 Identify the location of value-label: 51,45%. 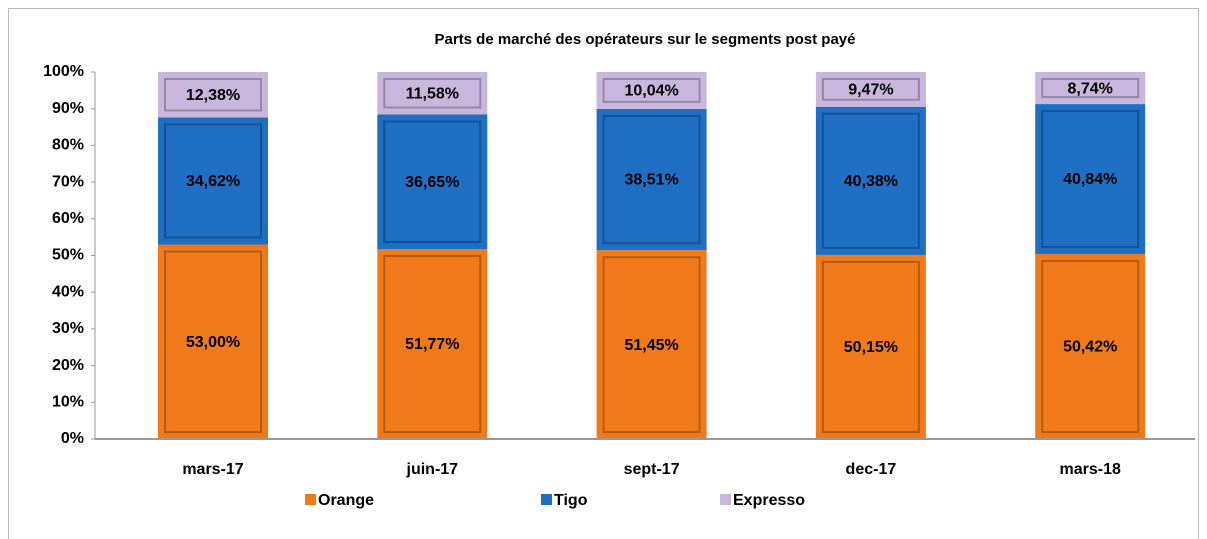
(651, 345).